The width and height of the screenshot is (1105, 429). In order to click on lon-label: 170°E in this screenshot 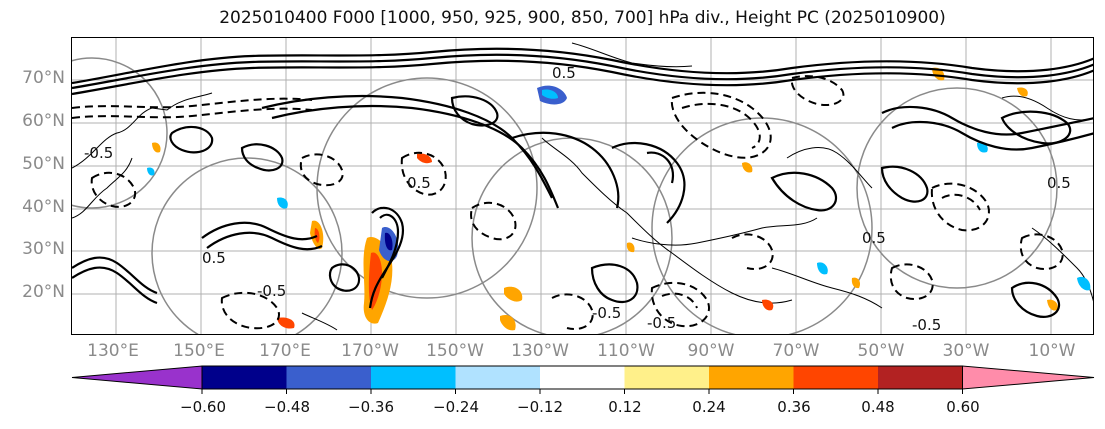, I will do `click(285, 351)`.